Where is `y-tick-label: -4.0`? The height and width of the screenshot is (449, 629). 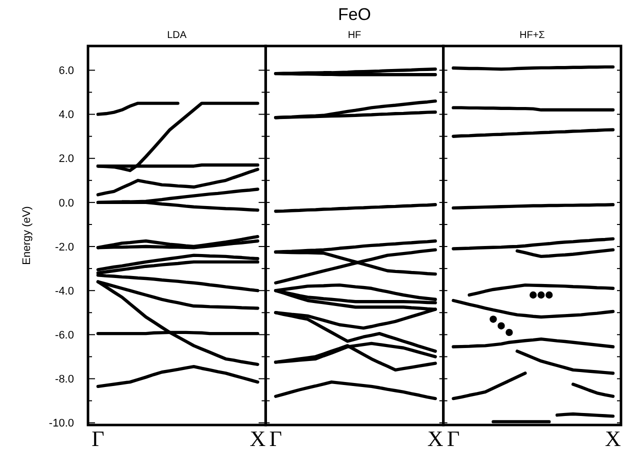
y-tick-label: -4.0 is located at coordinates (64, 291).